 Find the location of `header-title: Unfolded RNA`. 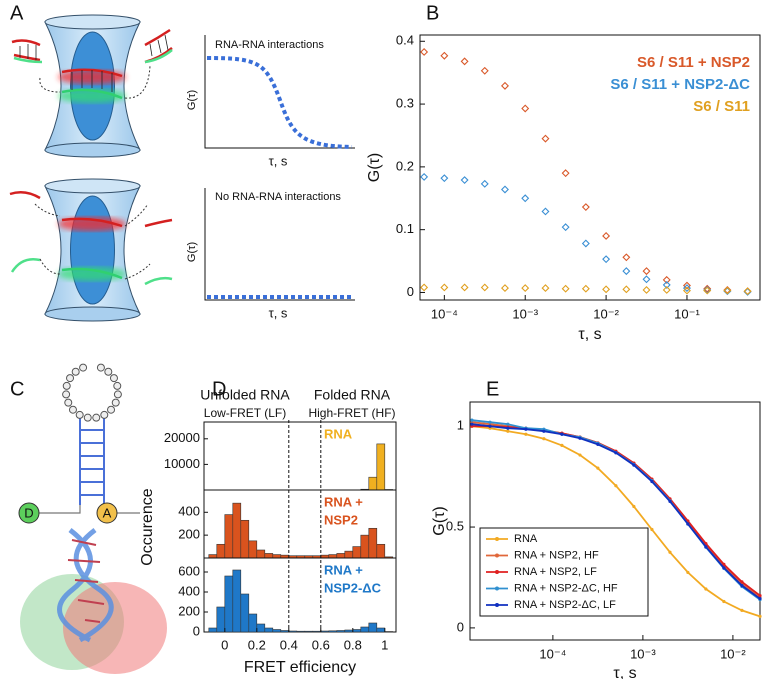

header-title: Unfolded RNA is located at coordinates (245, 395).